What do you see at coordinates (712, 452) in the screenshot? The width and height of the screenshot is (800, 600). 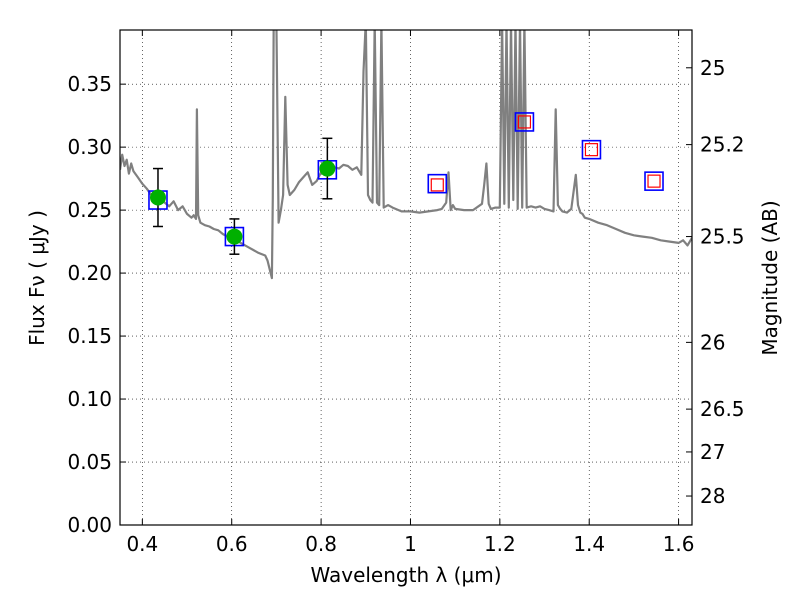 I see `mag-tick-label: 27` at bounding box center [712, 452].